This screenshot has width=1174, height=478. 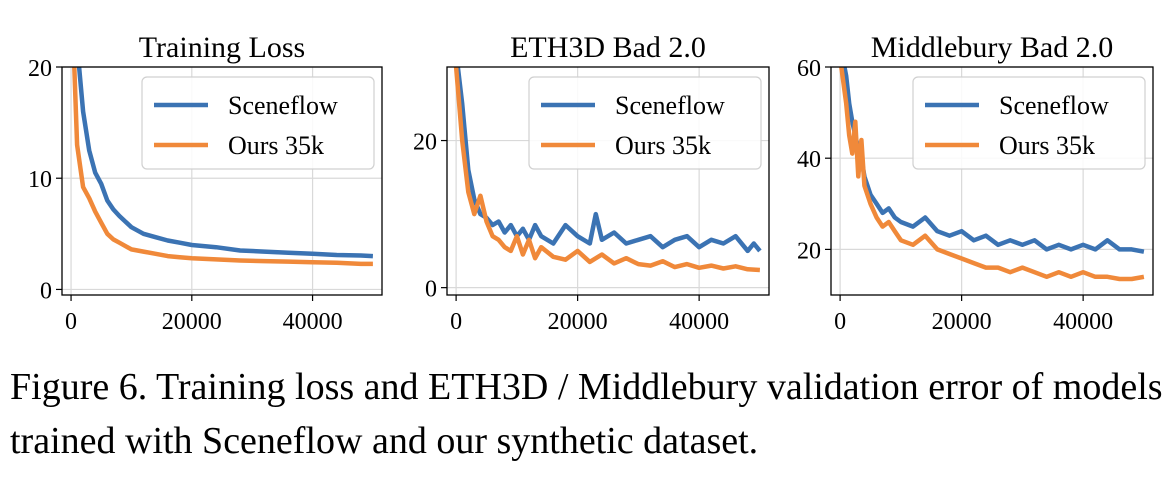 What do you see at coordinates (222, 47) in the screenshot?
I see `chart-title: Training Loss` at bounding box center [222, 47].